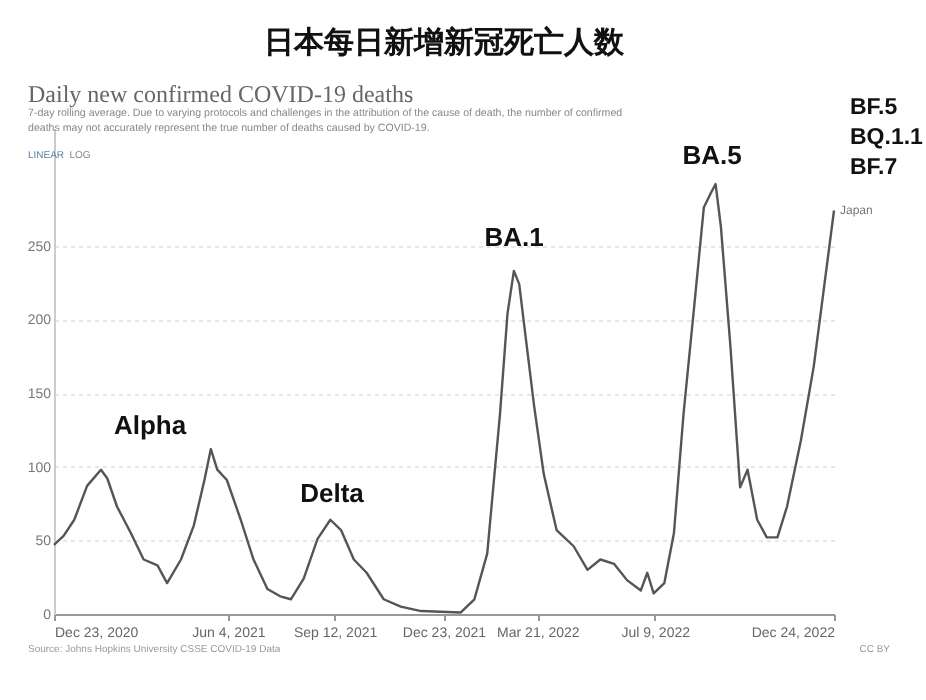 This screenshot has width=926, height=700. I want to click on annotation: Delta, so click(333, 493).